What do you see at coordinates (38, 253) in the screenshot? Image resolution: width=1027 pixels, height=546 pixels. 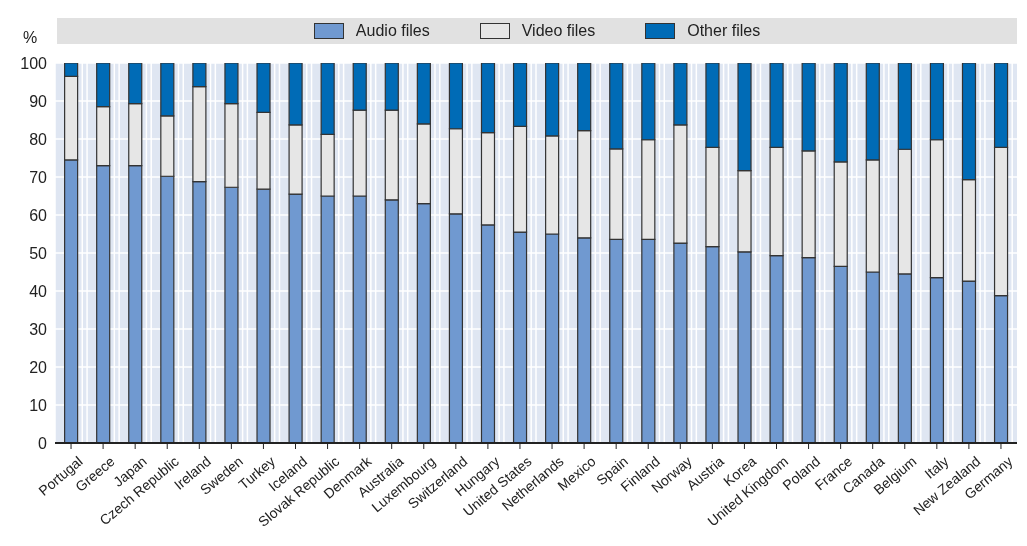 I see `y-tick-label: 50` at bounding box center [38, 253].